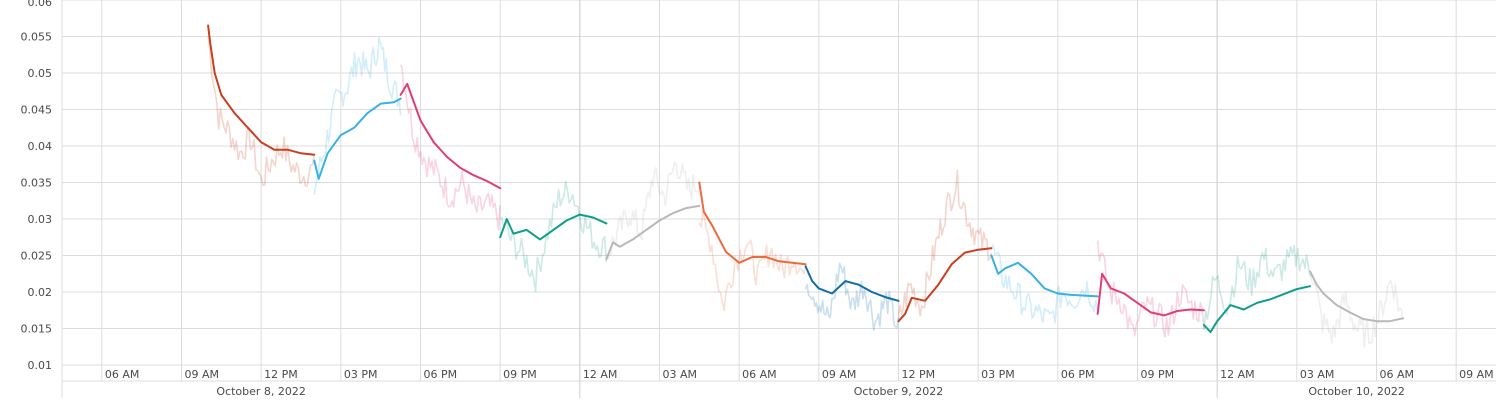 Image resolution: width=1498 pixels, height=400 pixels. Describe the element at coordinates (40, 365) in the screenshot. I see `y-tick-label: 0.01` at that location.